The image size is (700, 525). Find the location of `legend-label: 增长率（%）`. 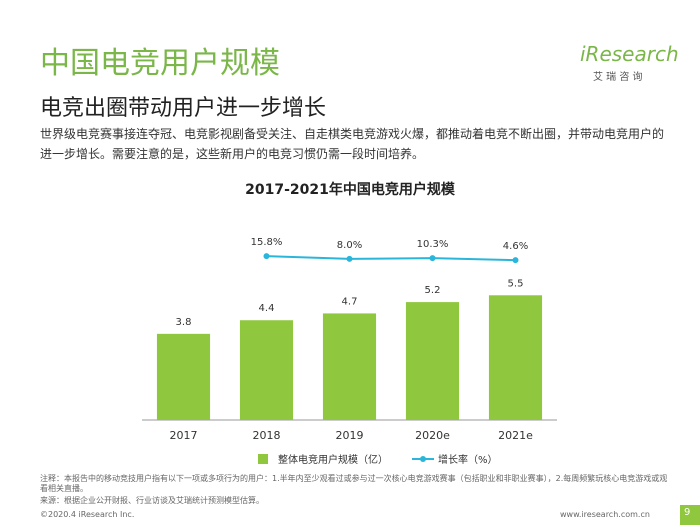

legend-label: 增长率（%） is located at coordinates (468, 459).